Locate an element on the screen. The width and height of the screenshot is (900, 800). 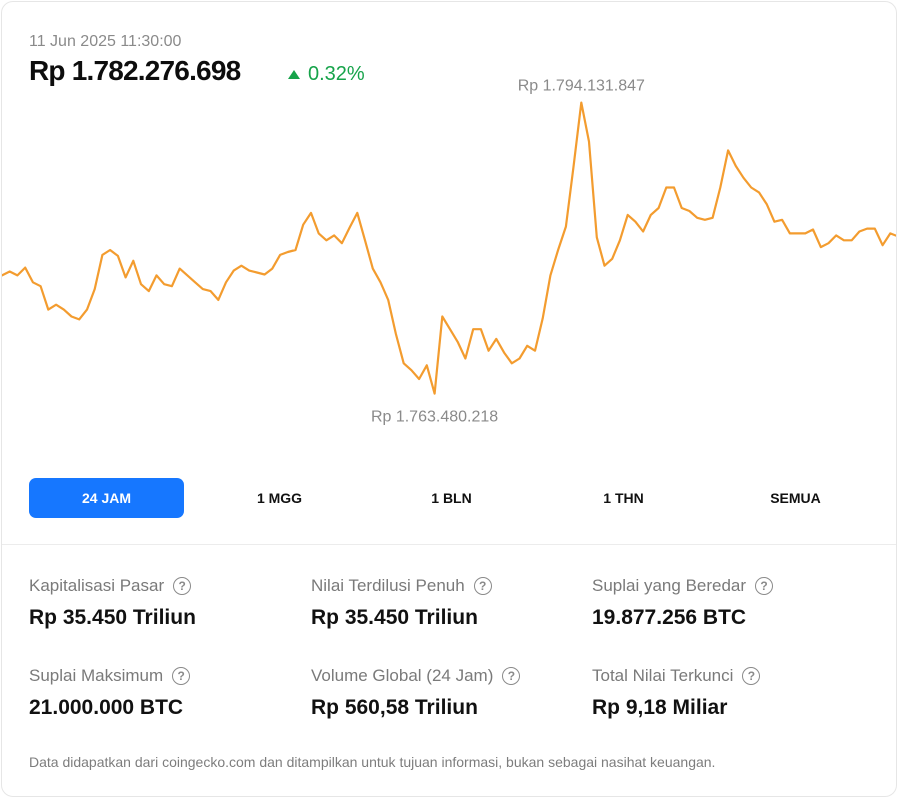
up-triangle-icon is located at coordinates (294, 74).